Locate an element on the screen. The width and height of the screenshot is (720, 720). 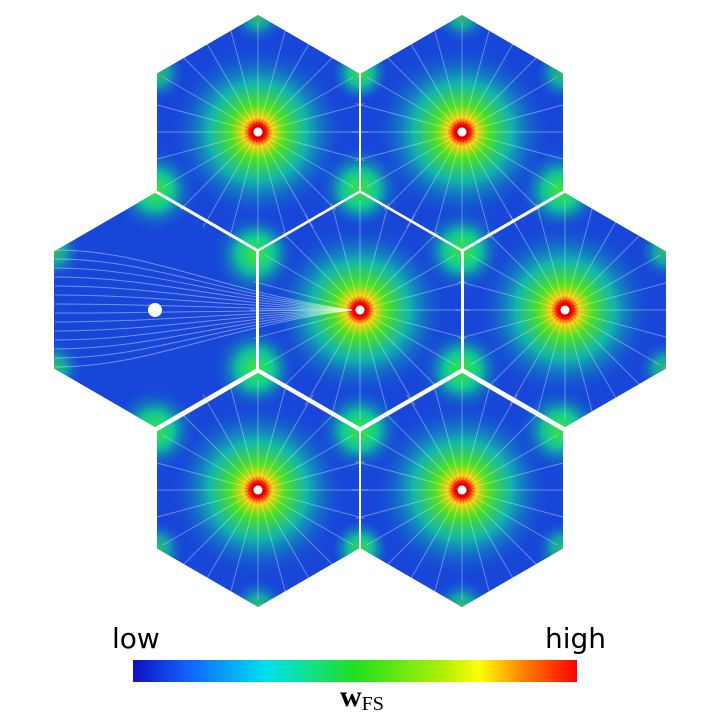
colorbar-title-main: w is located at coordinates (351, 696).